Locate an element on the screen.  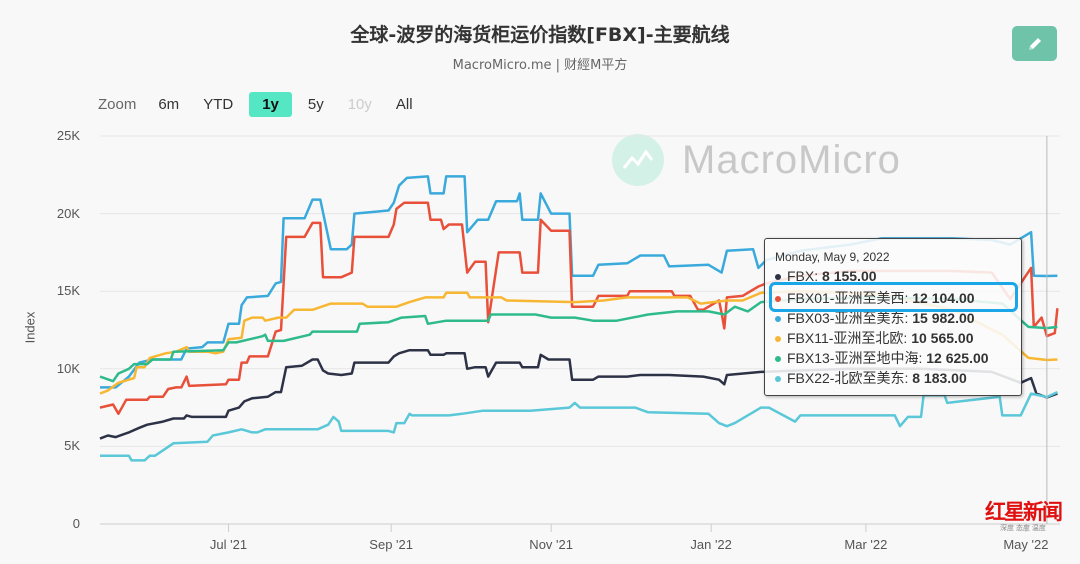
zoom-all-button: All is located at coordinates (404, 104).